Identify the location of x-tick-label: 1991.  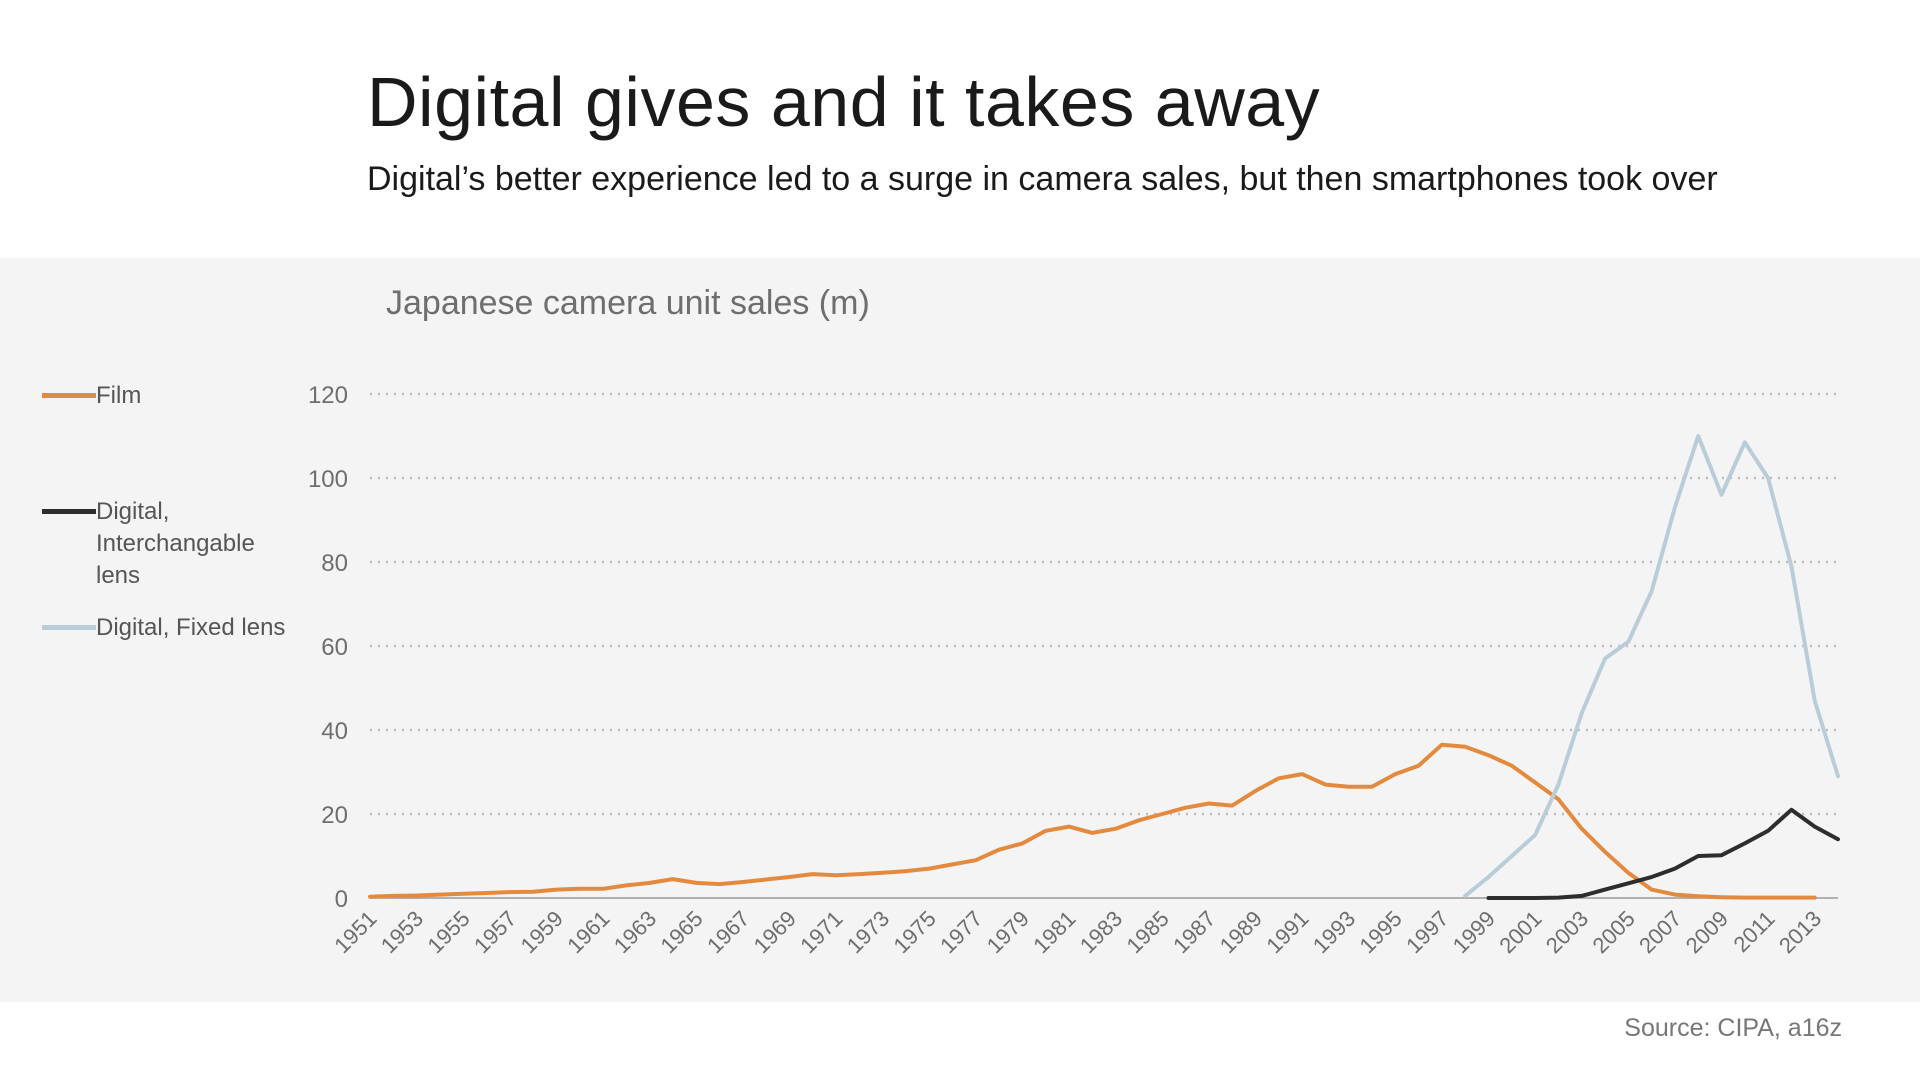
(1287, 932).